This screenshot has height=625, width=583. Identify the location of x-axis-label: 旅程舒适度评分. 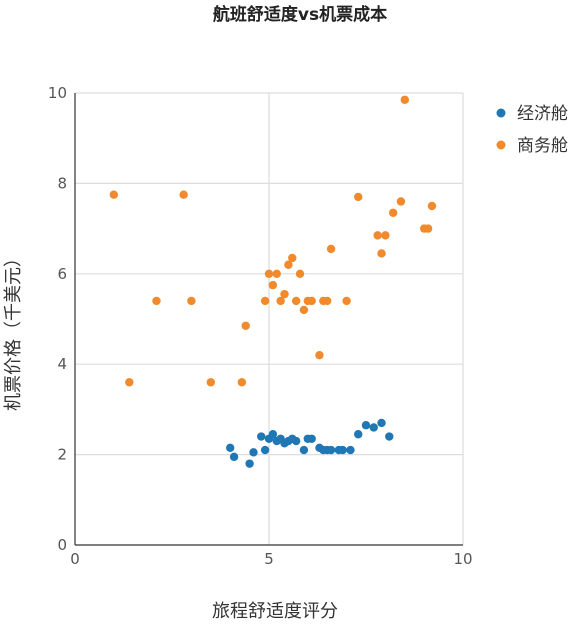
(275, 611).